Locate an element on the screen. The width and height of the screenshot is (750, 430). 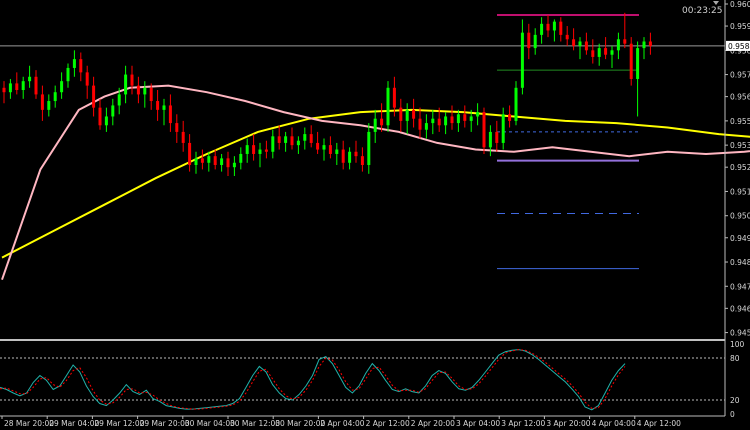
server-clock: 00:23:25 is located at coordinates (702, 11).